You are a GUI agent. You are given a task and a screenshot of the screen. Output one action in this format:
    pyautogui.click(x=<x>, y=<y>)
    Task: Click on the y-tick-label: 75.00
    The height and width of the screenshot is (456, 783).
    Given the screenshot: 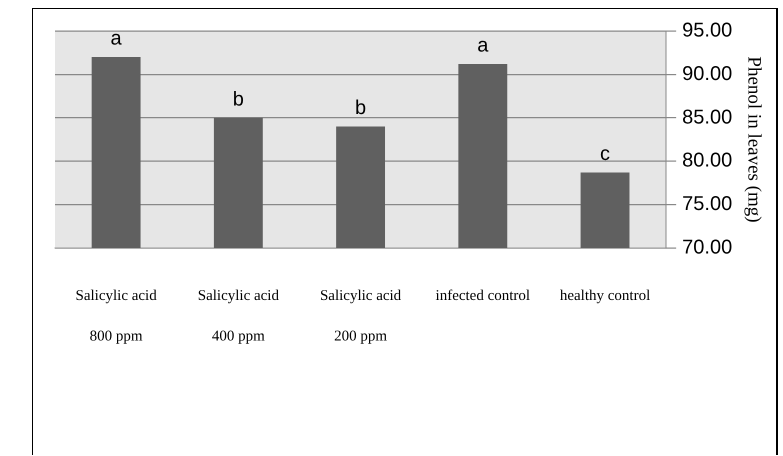 What is the action you would take?
    pyautogui.click(x=707, y=204)
    